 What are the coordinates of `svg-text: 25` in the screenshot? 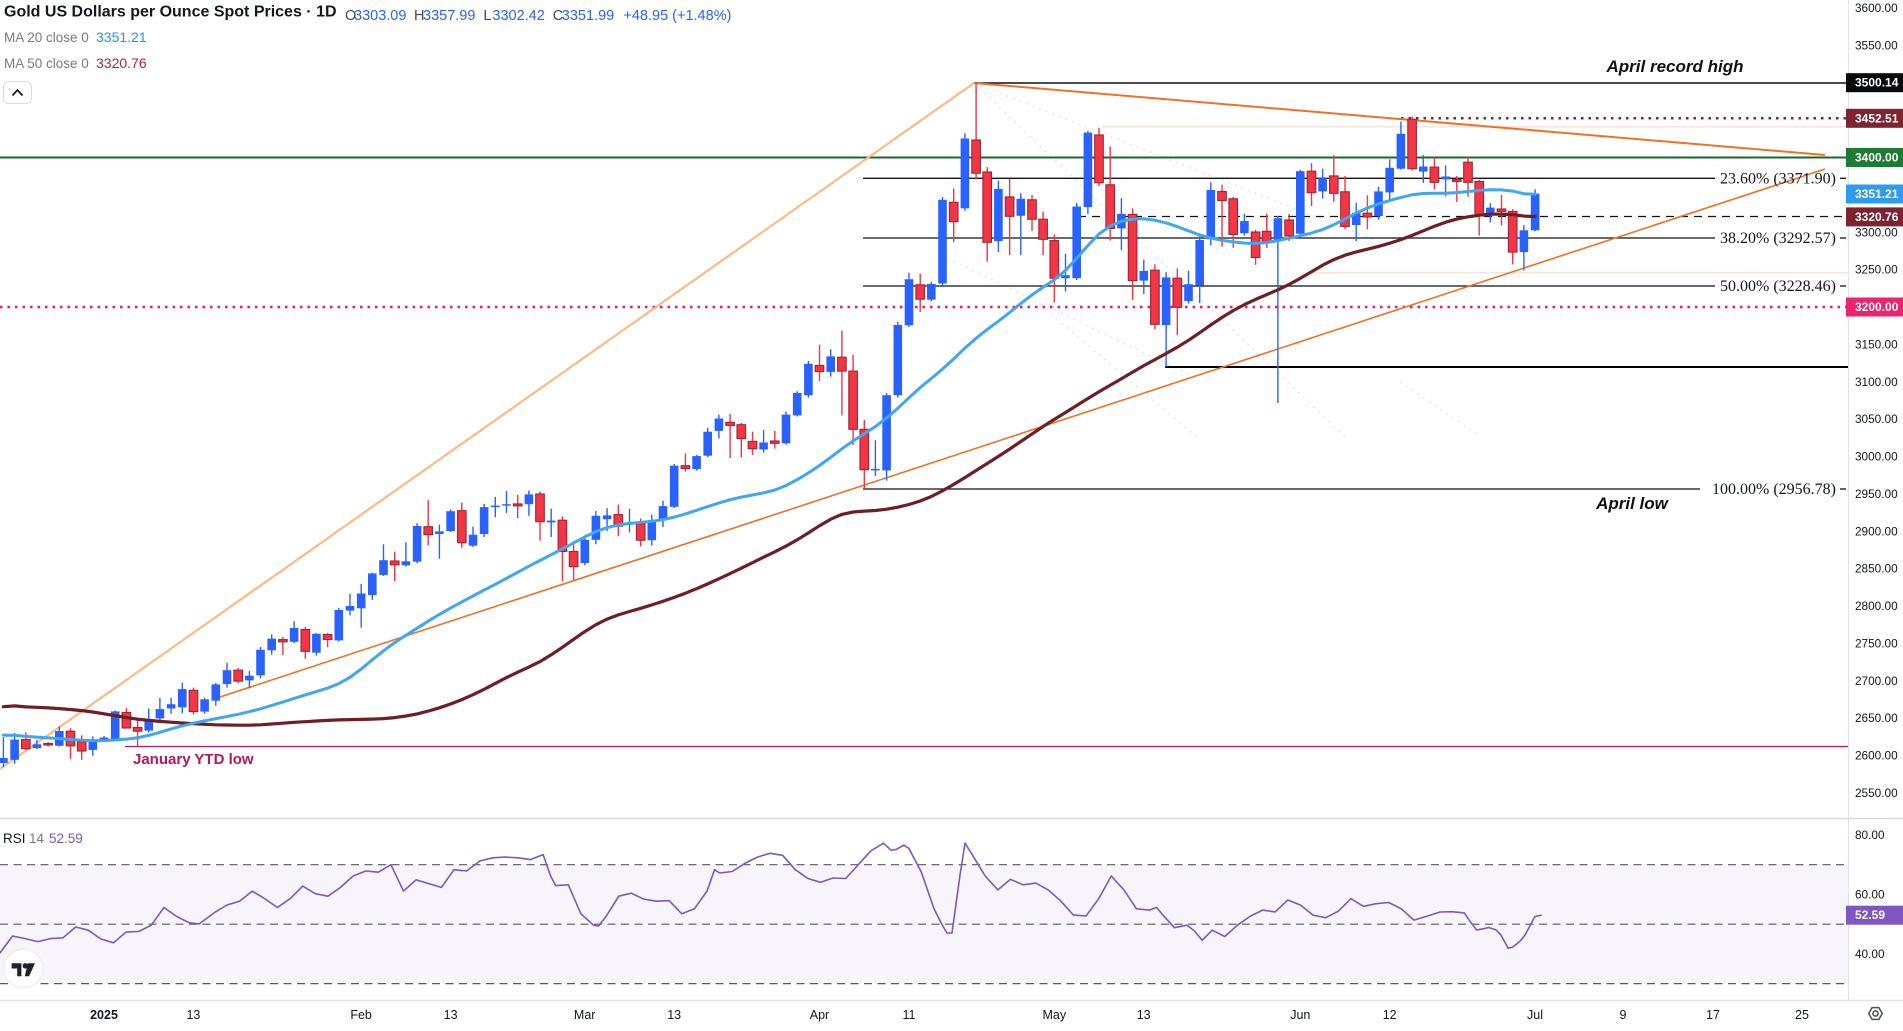 It's located at (1802, 1015).